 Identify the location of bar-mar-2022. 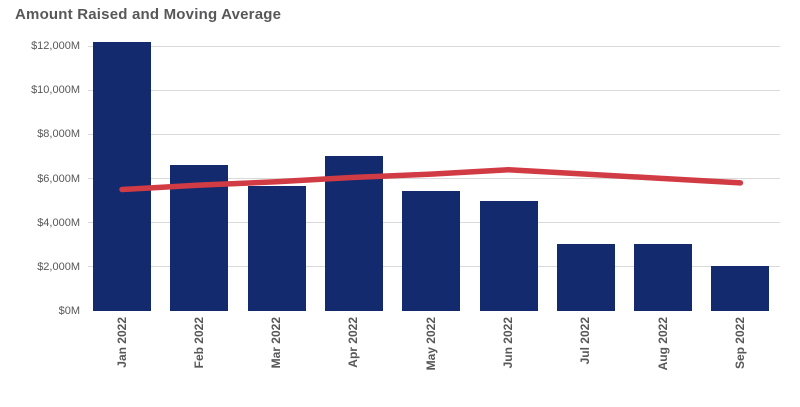
(276, 248).